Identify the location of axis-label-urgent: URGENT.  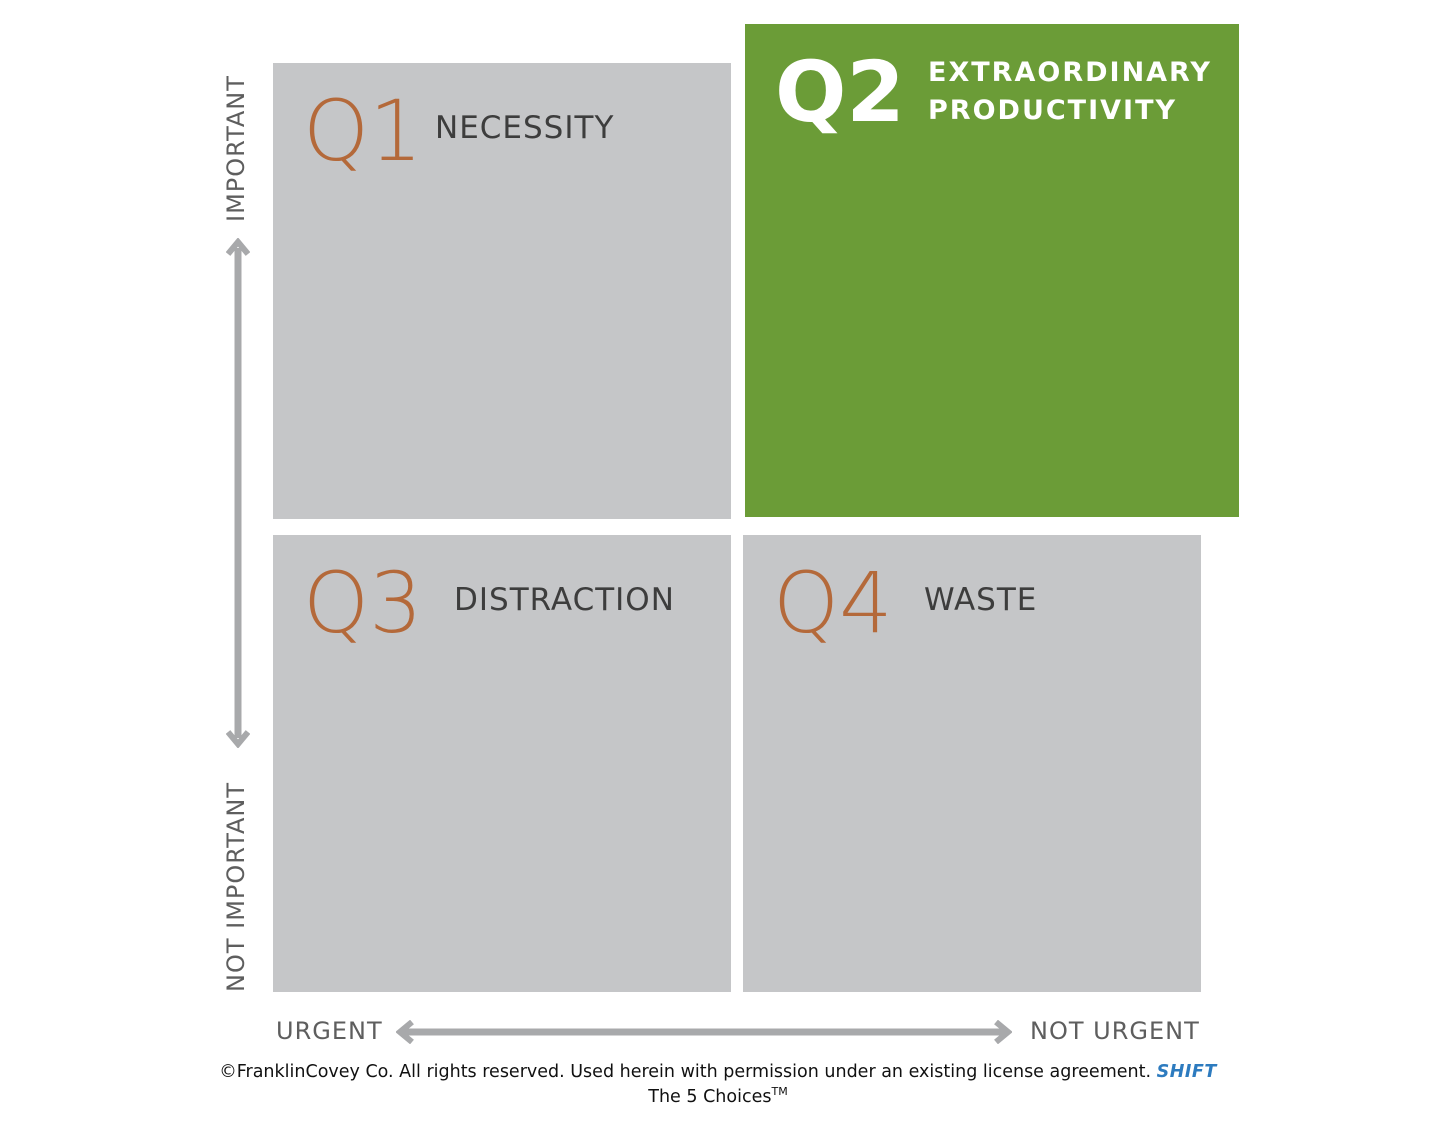
(329, 1031).